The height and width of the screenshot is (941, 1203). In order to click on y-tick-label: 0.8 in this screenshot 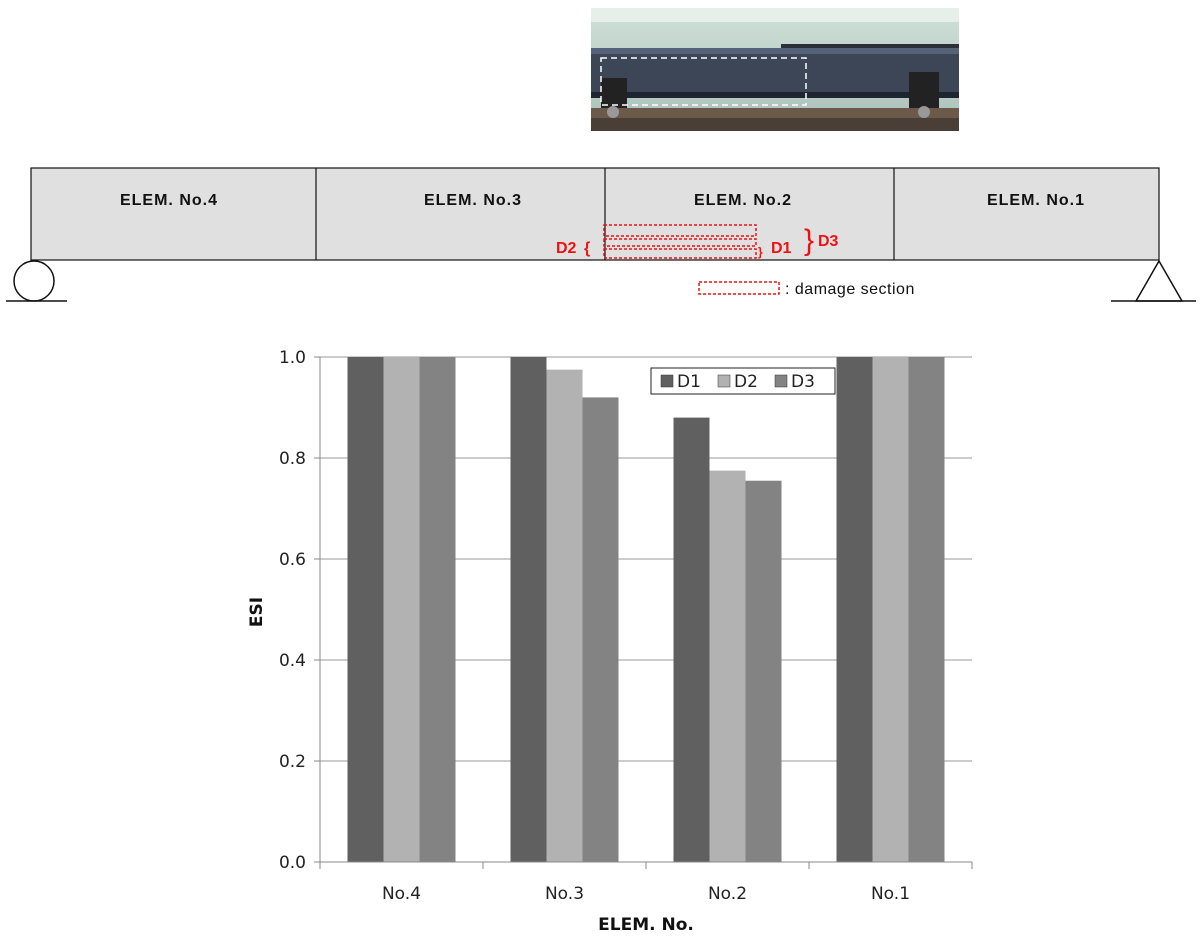, I will do `click(292, 459)`.